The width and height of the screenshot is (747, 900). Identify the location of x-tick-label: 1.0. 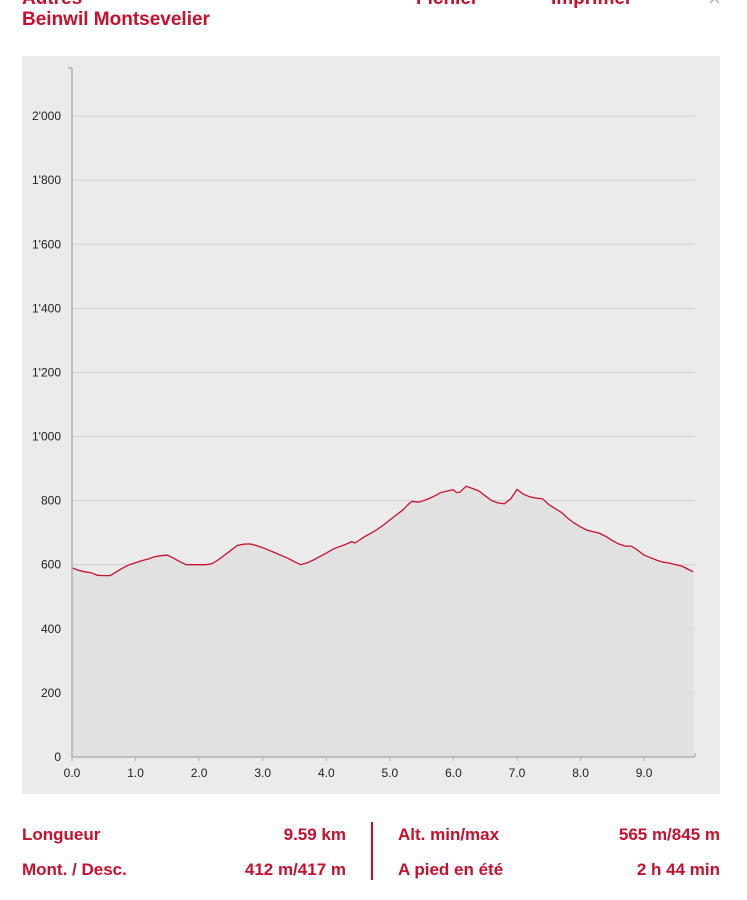
(135, 773).